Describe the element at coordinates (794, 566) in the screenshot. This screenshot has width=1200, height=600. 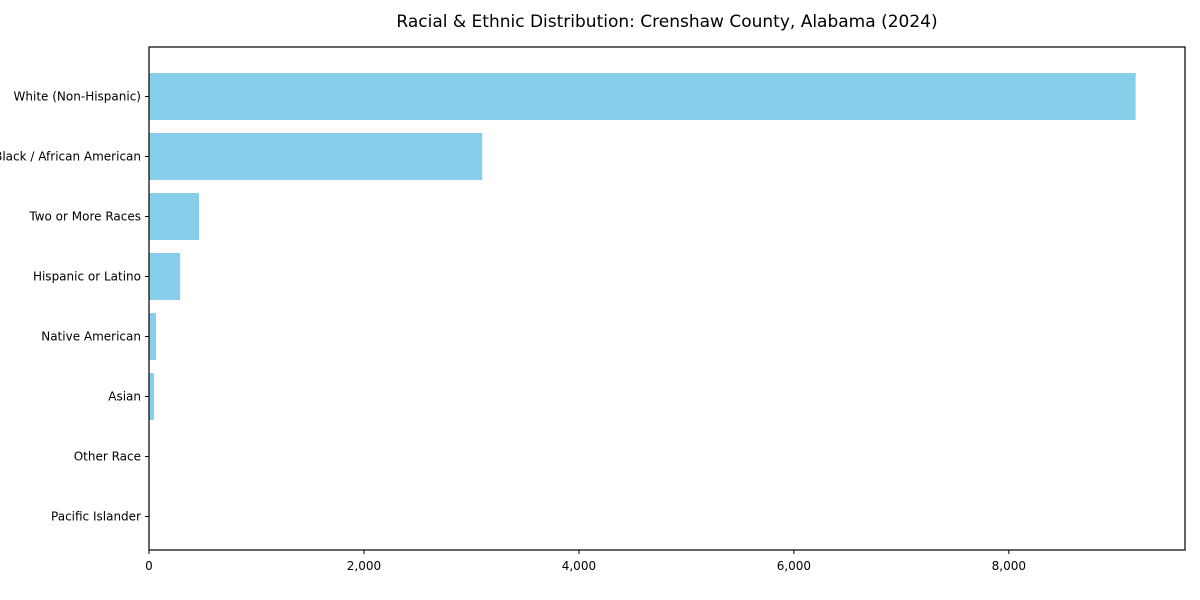
I see `x-tick-label: 6,000` at that location.